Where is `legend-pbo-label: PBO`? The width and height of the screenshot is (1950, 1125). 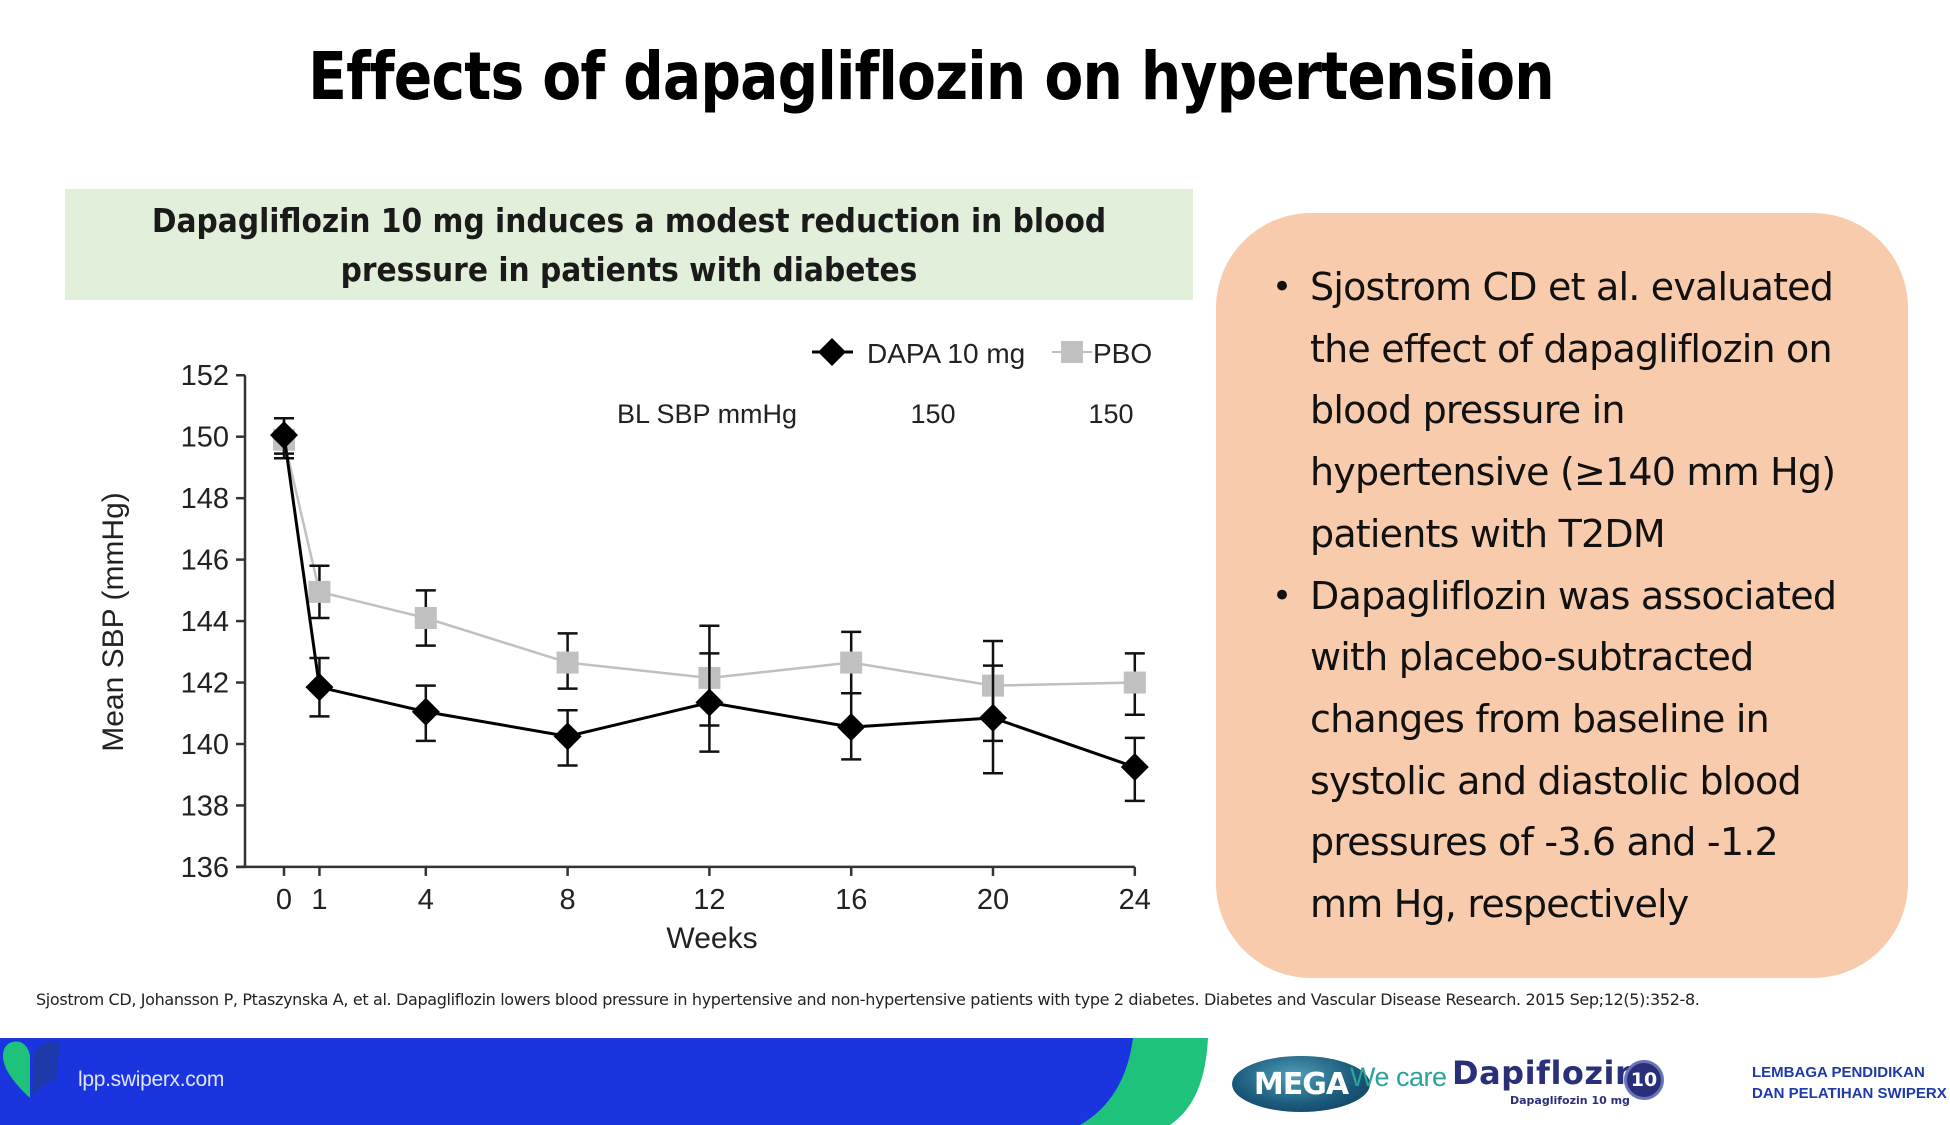
legend-pbo-label: PBO is located at coordinates (1122, 353).